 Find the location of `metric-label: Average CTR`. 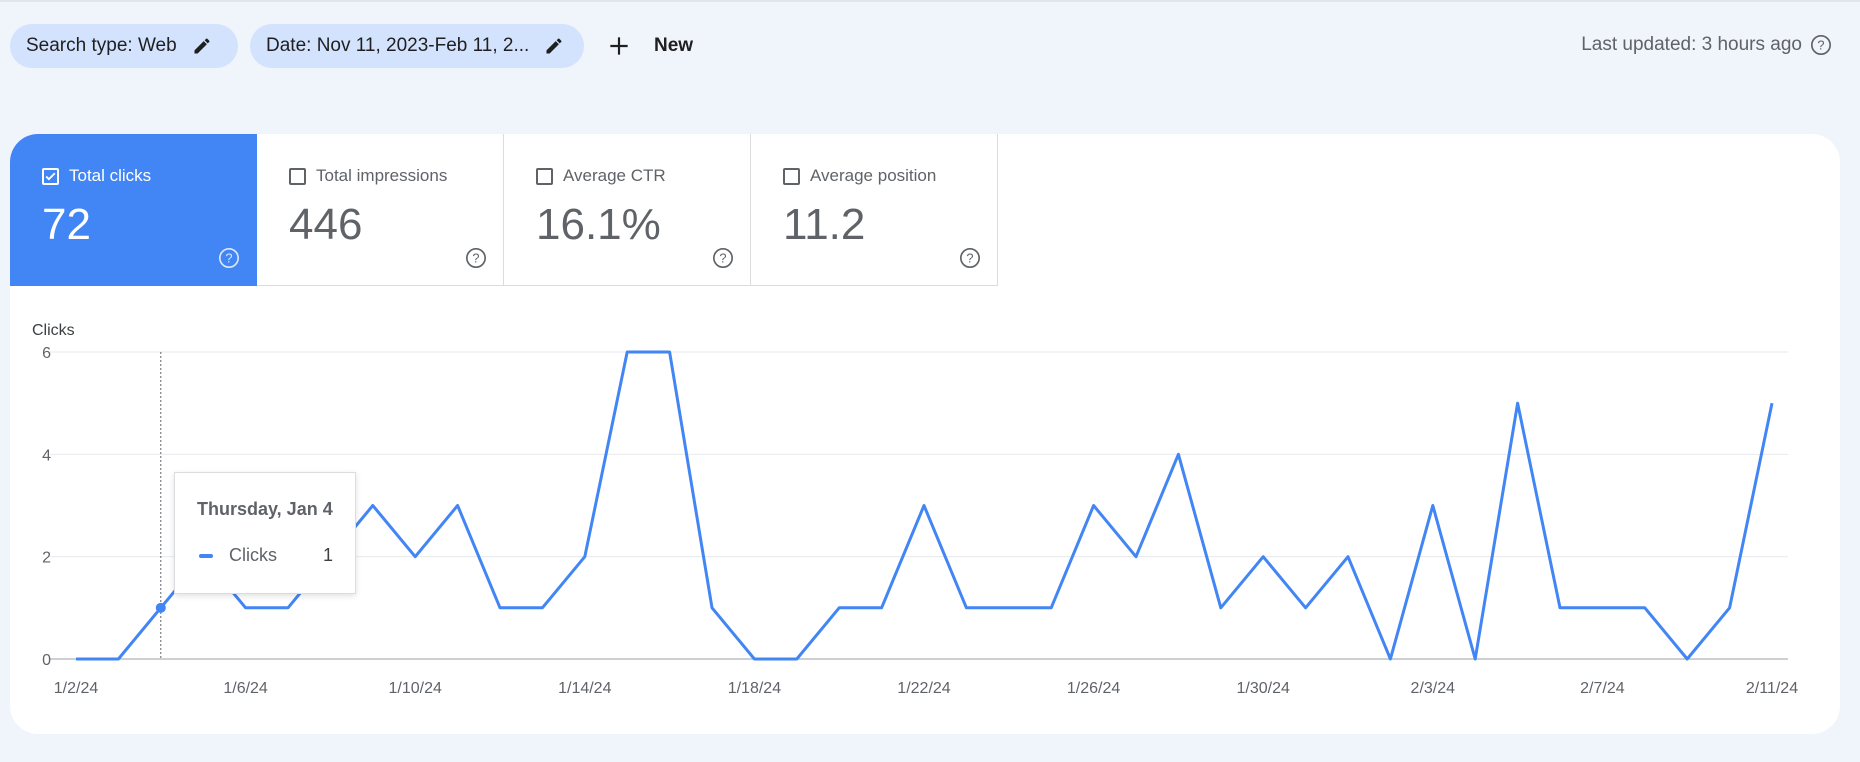

metric-label: Average CTR is located at coordinates (614, 175).